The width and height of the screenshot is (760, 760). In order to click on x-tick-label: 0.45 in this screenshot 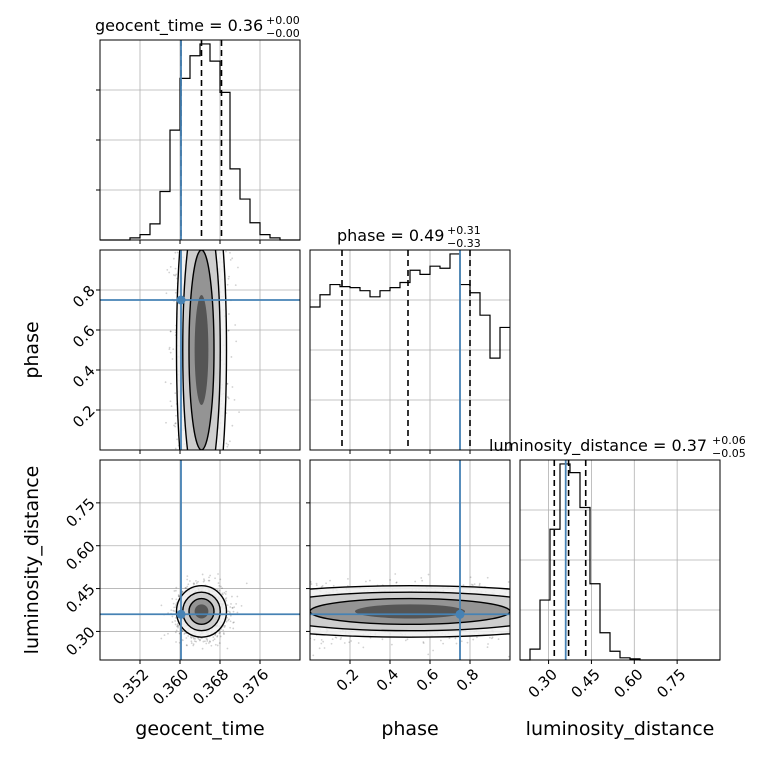, I will do `click(585, 683)`.